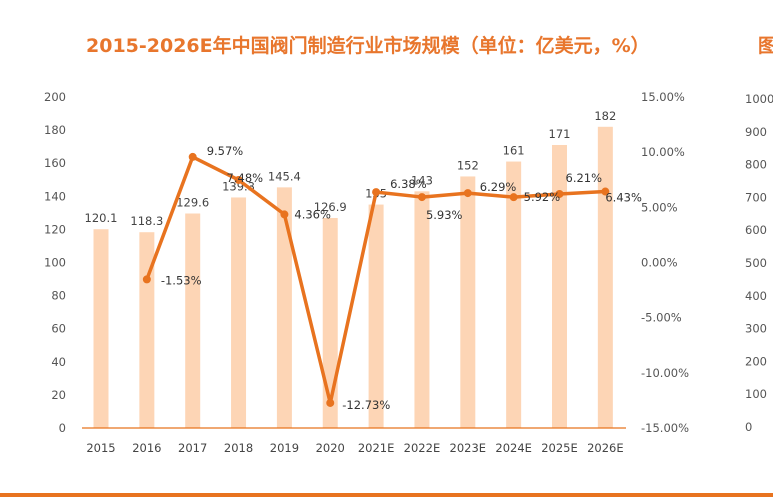  I want to click on x-tick-label: 2018, so click(238, 448).